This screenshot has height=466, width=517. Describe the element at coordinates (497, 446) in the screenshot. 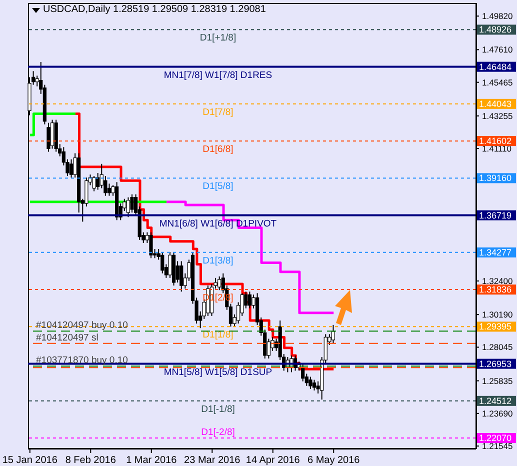

I see `y-tick-label: 1.21545` at that location.